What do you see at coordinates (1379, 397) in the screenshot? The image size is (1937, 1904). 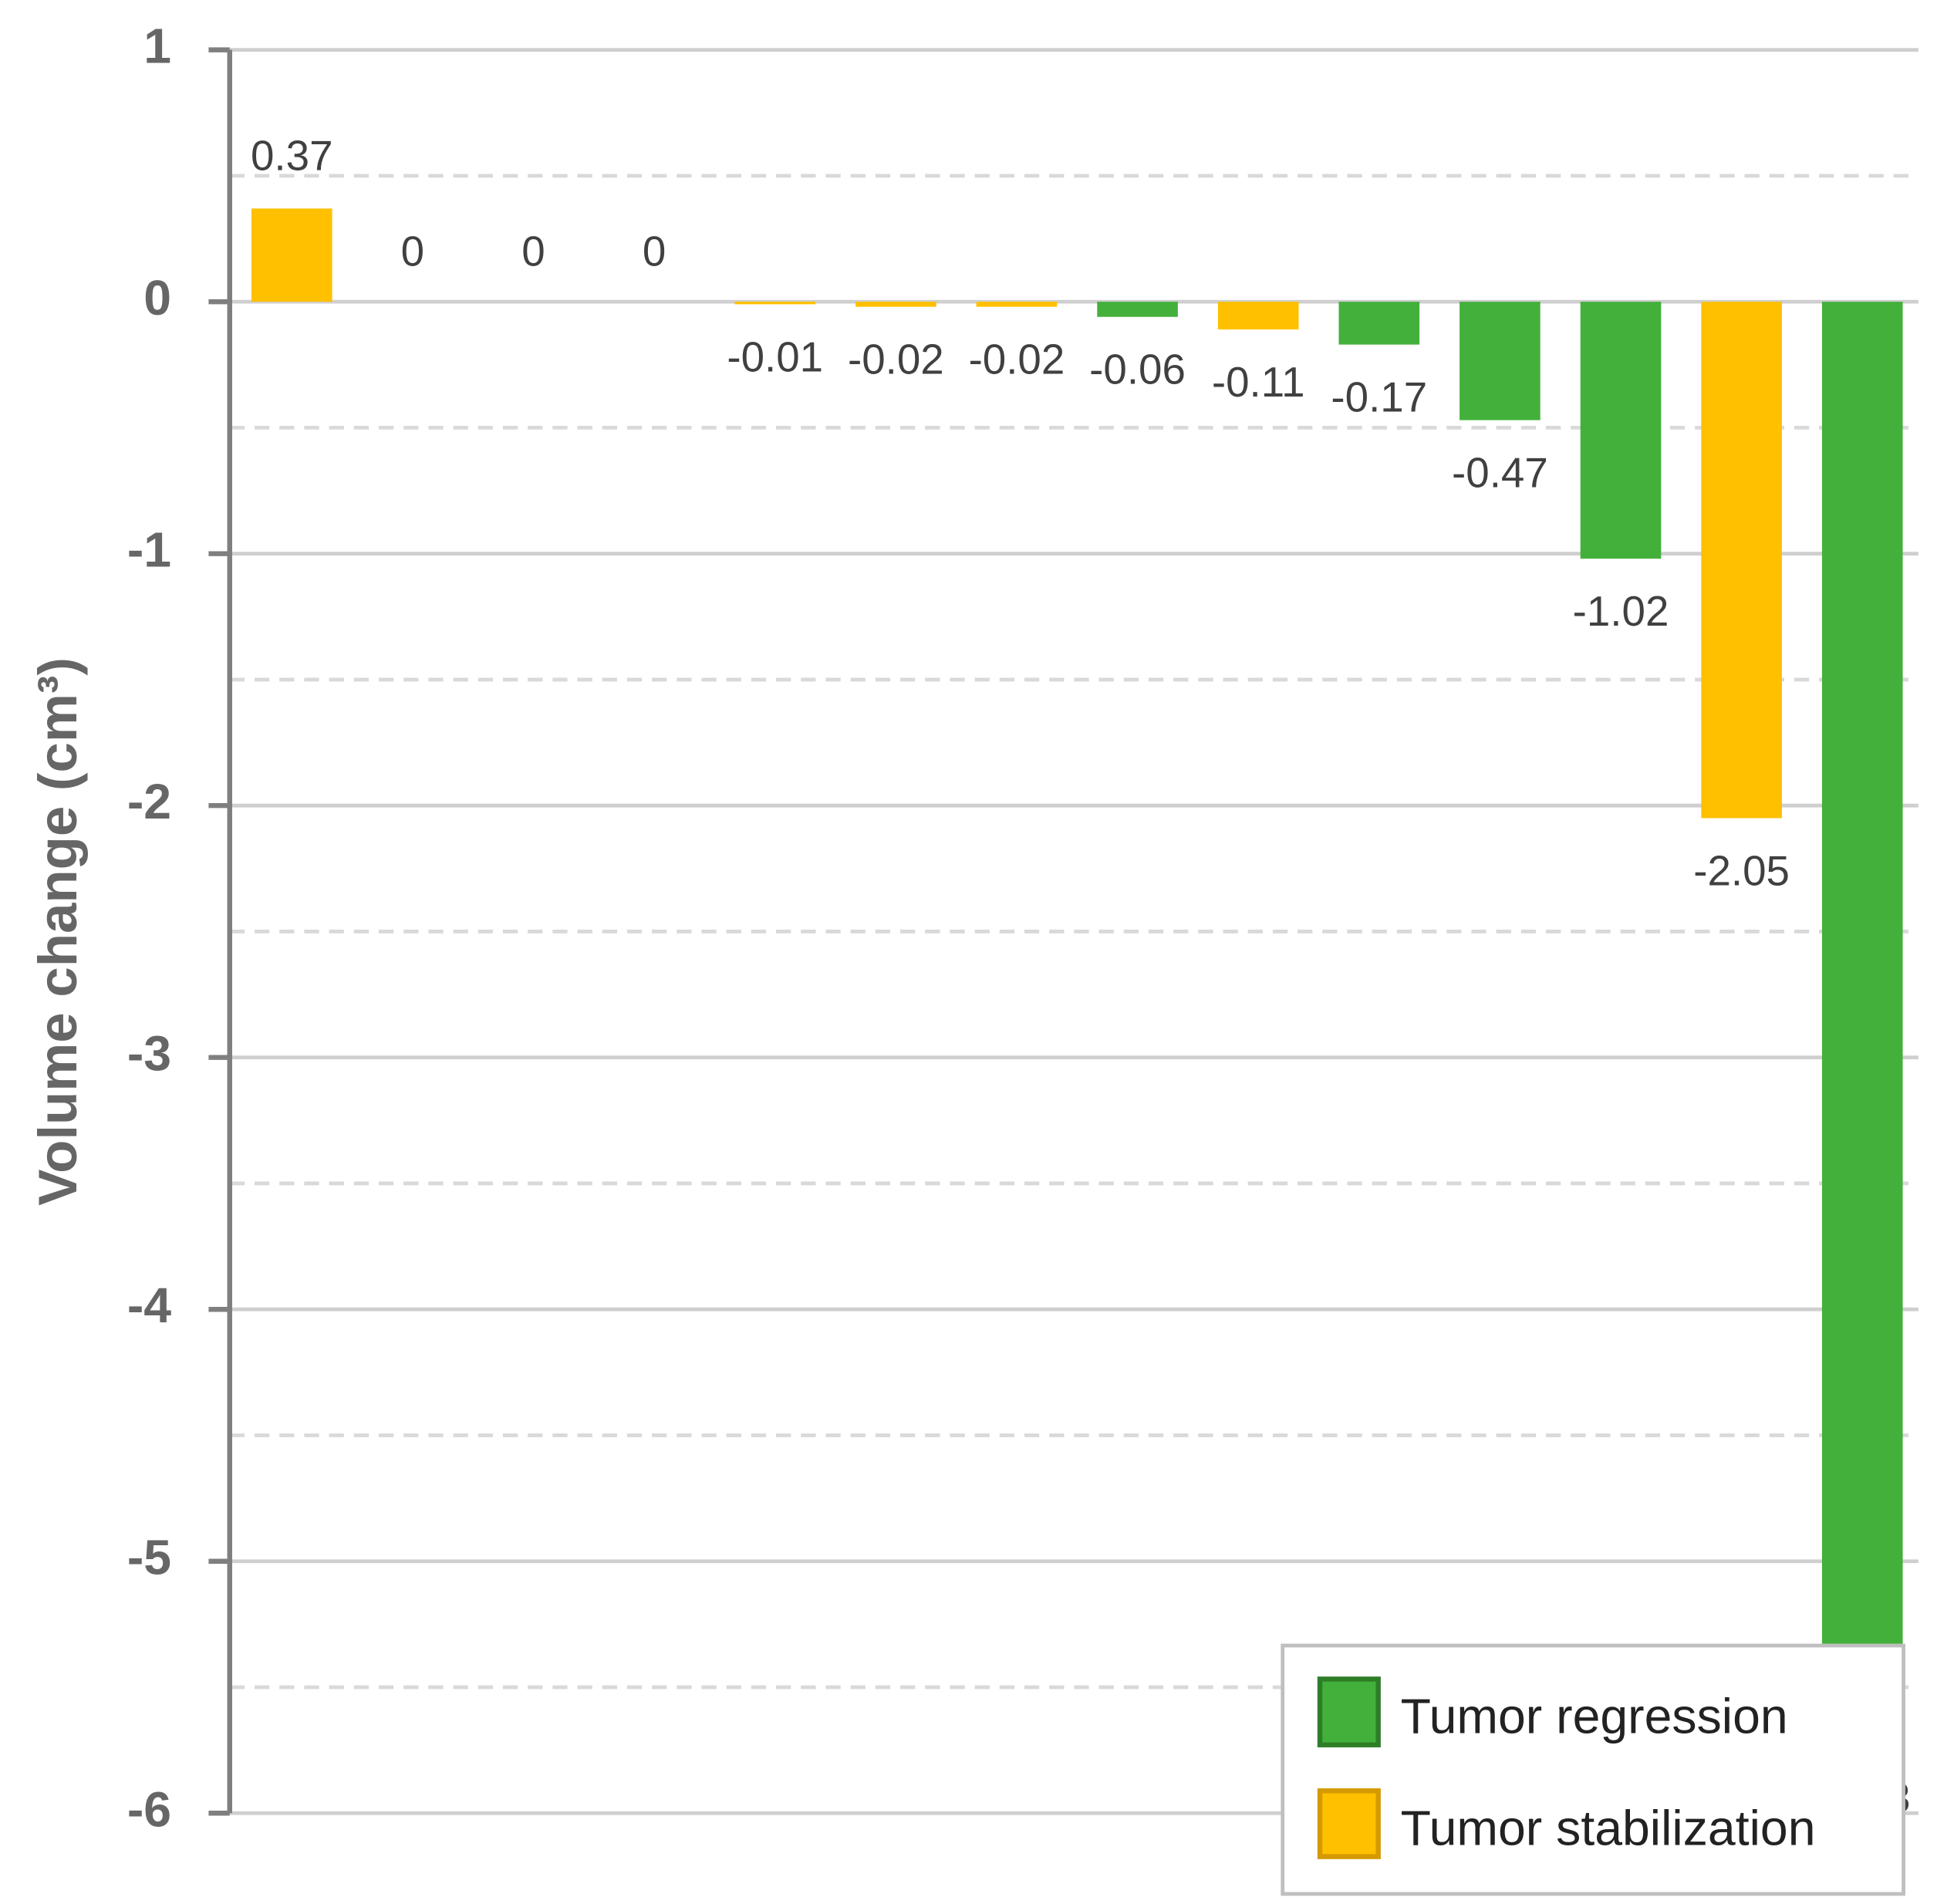 I see `value-label: -0.17` at bounding box center [1379, 397].